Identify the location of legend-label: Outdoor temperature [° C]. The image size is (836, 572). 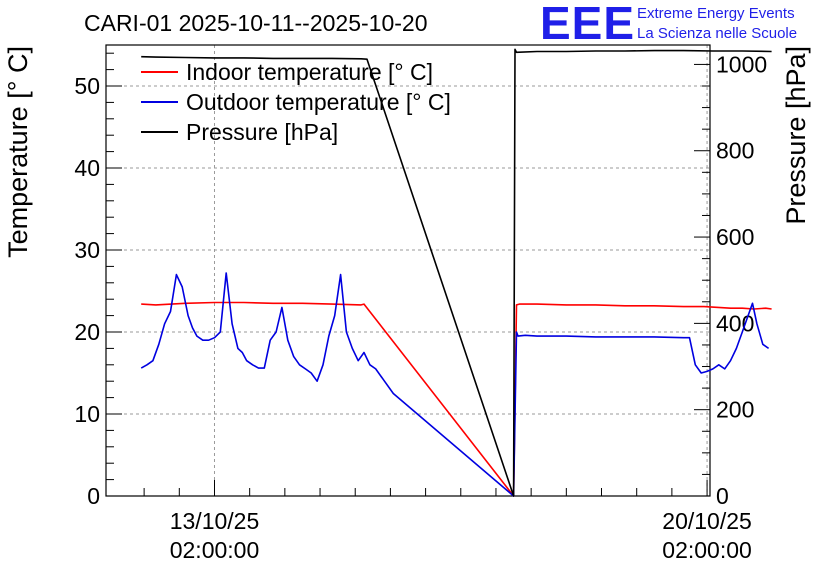
(318, 102).